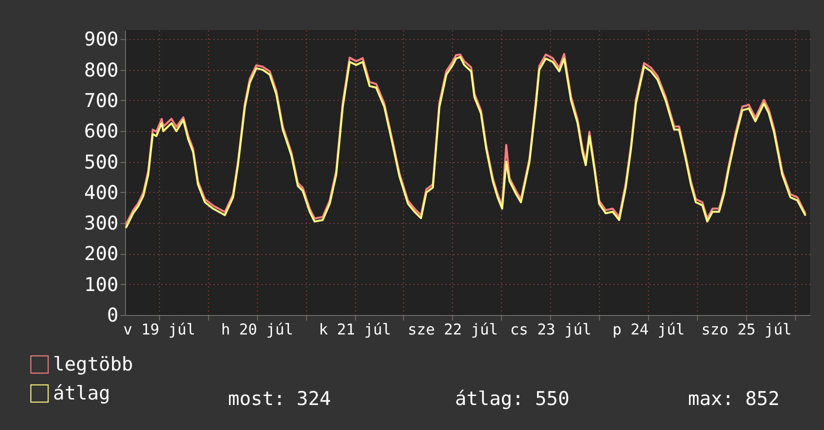  I want to click on text: max: 852, so click(734, 399).